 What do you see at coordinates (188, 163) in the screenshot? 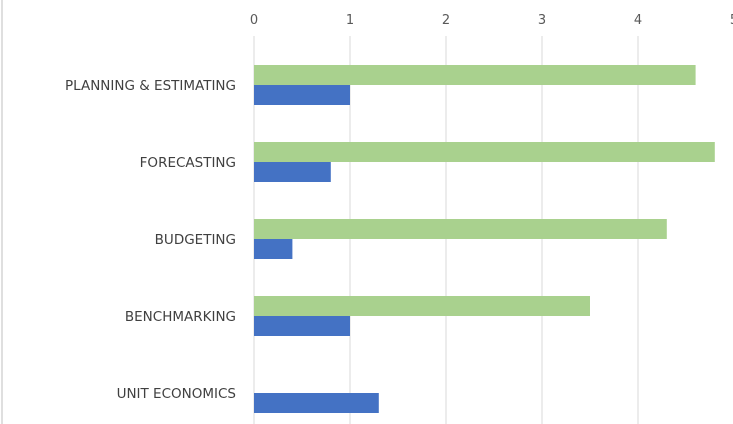
I see `category-label-1: FORECASTING` at bounding box center [188, 163].